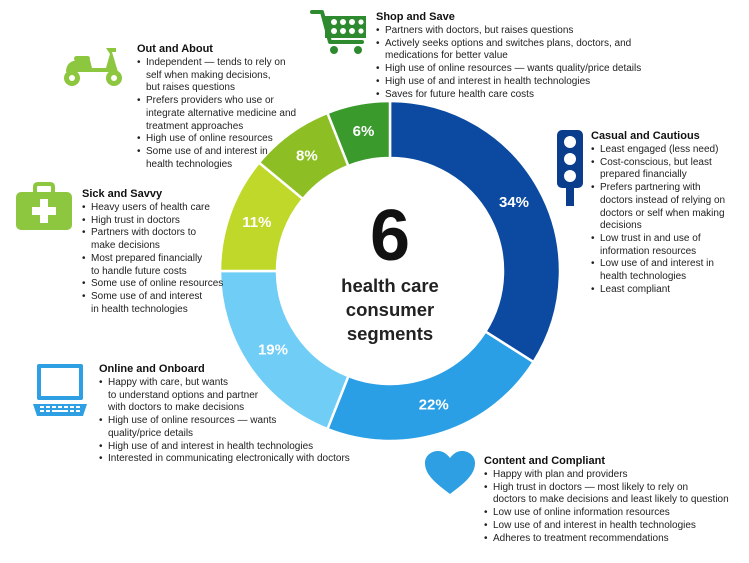 This screenshot has width=749, height=563. Describe the element at coordinates (122, 194) in the screenshot. I see `segment-title: Sick and Savvy` at that location.